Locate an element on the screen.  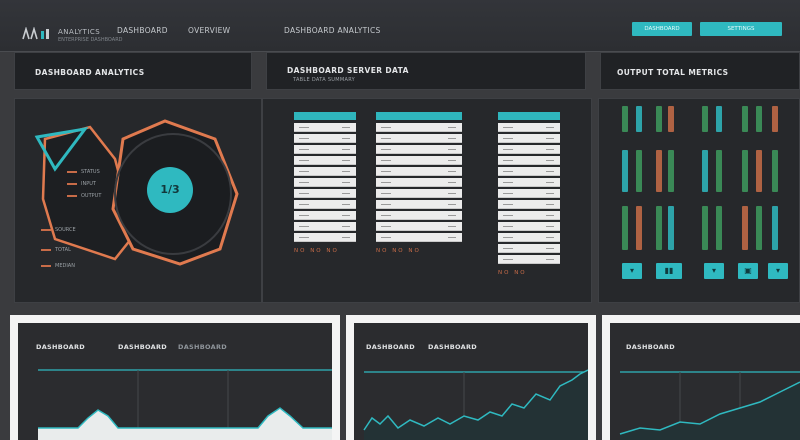
nav-item-overview: OVERVIEW is located at coordinates (209, 30).